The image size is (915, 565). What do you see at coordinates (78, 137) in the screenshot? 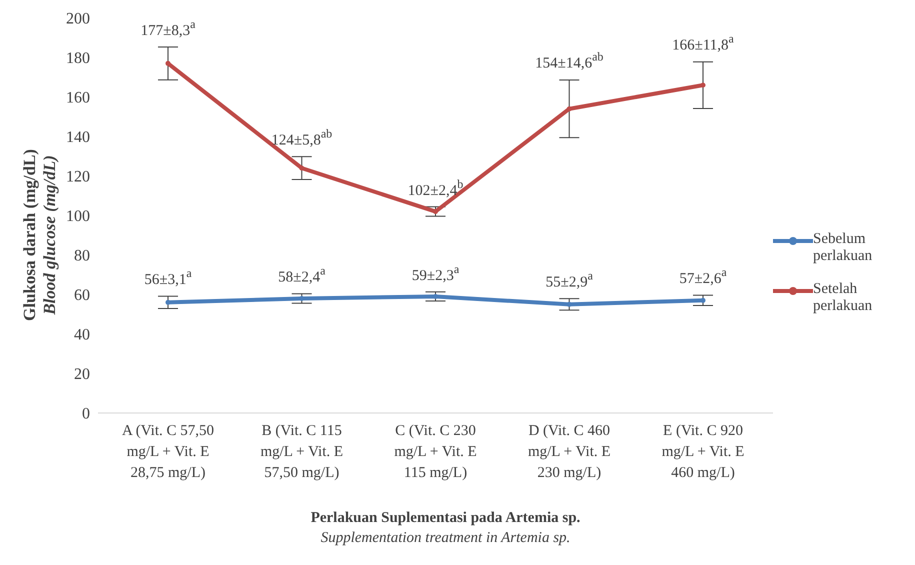
I see `y-tick-label: 140` at bounding box center [78, 137].